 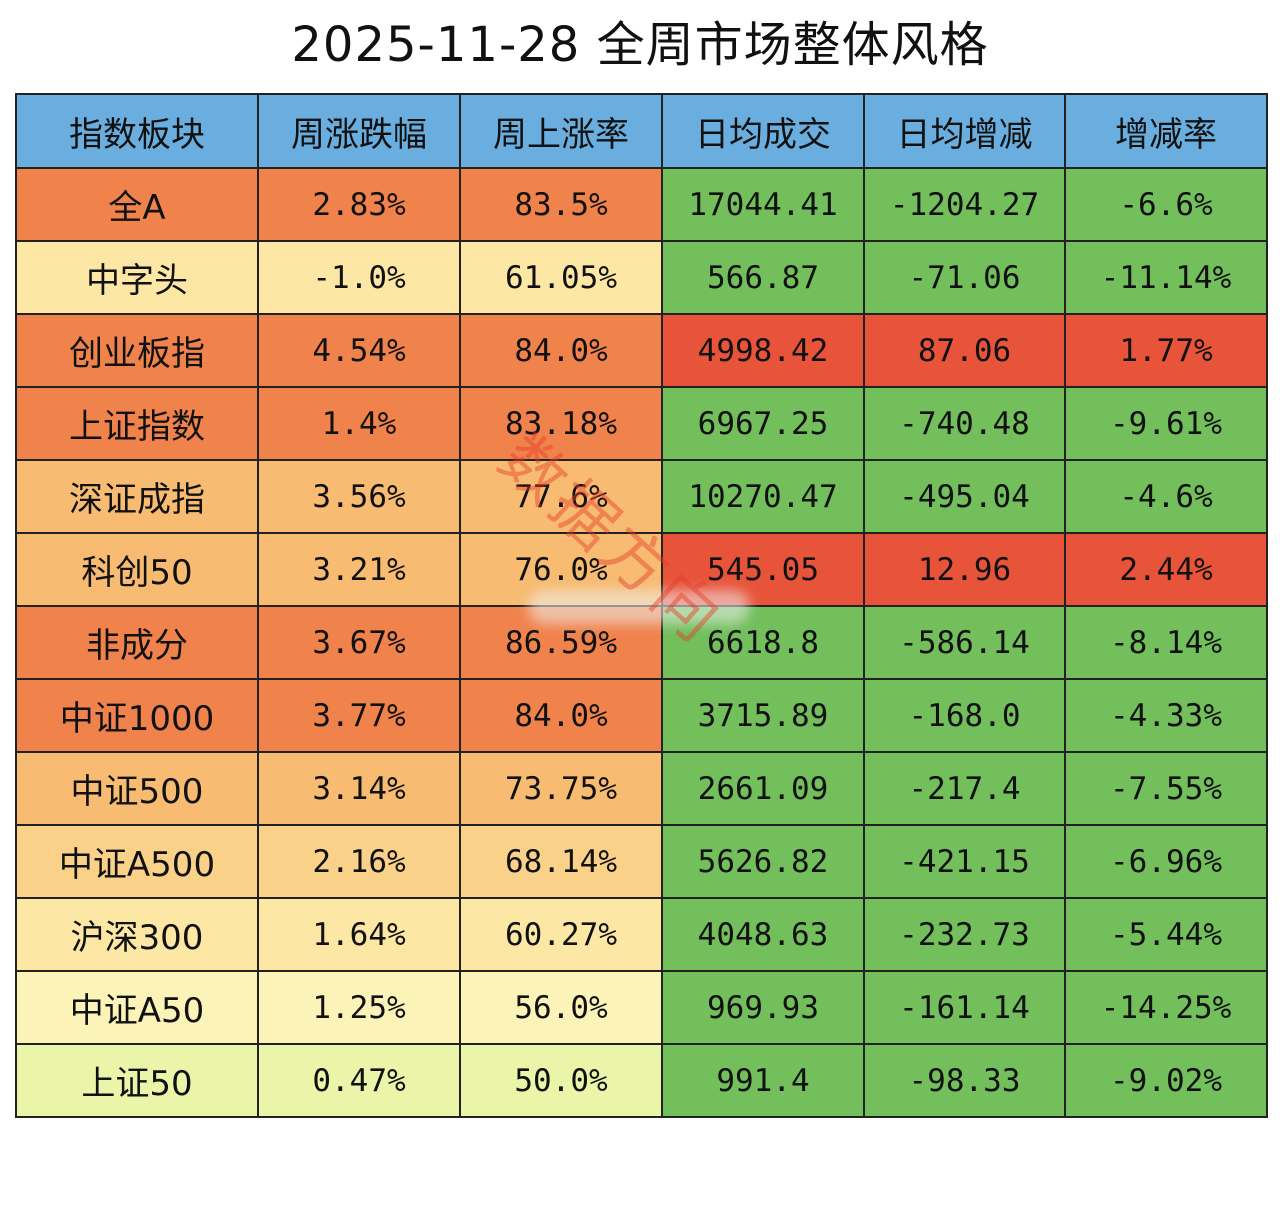 I want to click on table-row: 深证成指 3.56% 77.6% 10270.47 -495.04 -4.6%, so click(x=641, y=496).